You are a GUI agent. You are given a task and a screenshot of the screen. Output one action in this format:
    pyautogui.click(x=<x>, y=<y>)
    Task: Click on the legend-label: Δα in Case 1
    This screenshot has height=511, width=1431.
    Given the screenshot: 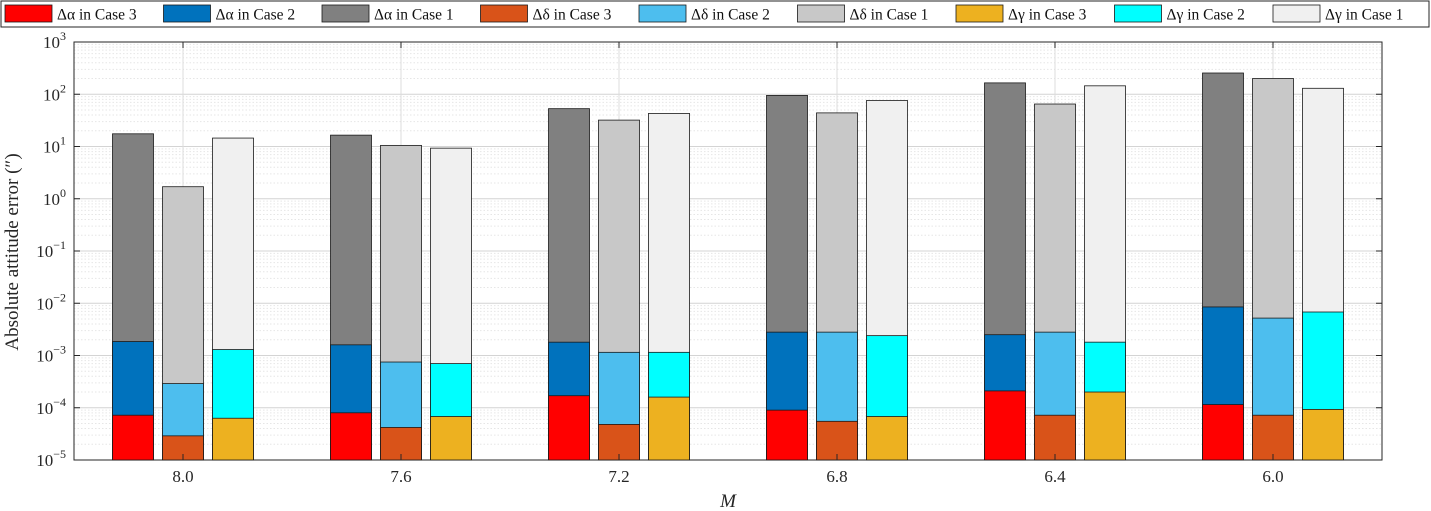 What is the action you would take?
    pyautogui.click(x=414, y=15)
    